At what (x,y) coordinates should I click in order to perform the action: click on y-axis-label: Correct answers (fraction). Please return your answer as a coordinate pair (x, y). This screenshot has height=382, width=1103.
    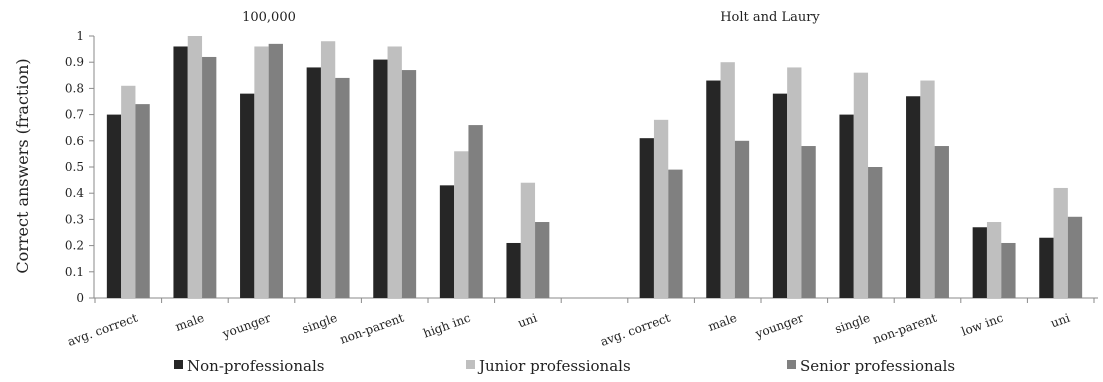
    Looking at the image, I should click on (22, 165).